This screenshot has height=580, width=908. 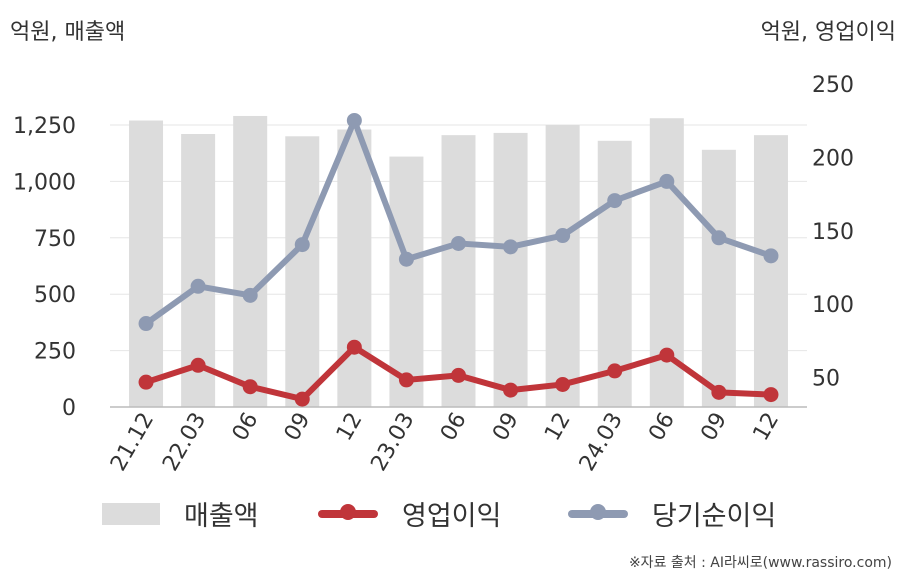 I want to click on y-tick-right: 50, so click(x=826, y=379).